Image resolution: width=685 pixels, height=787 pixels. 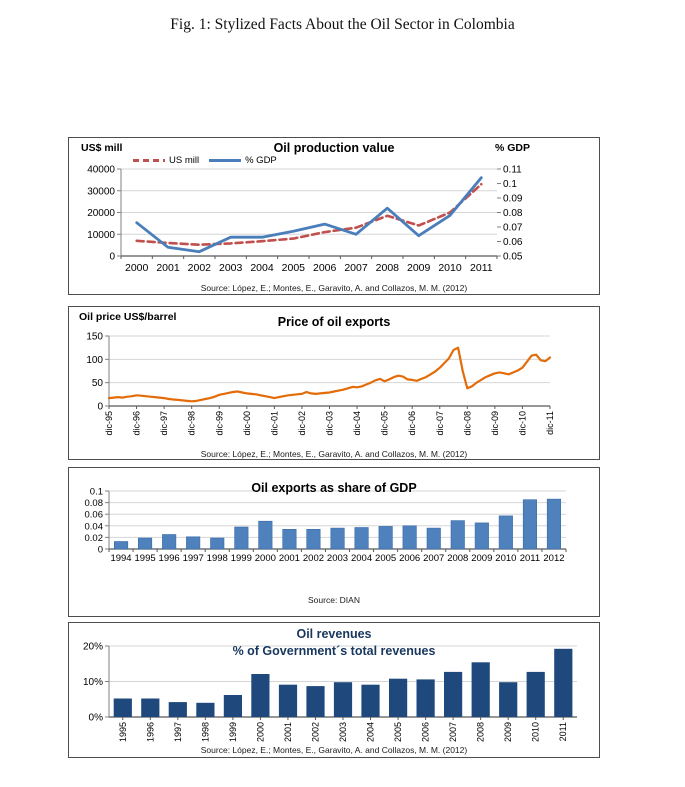 I want to click on y2-tick-label: 0.05, so click(x=513, y=257).